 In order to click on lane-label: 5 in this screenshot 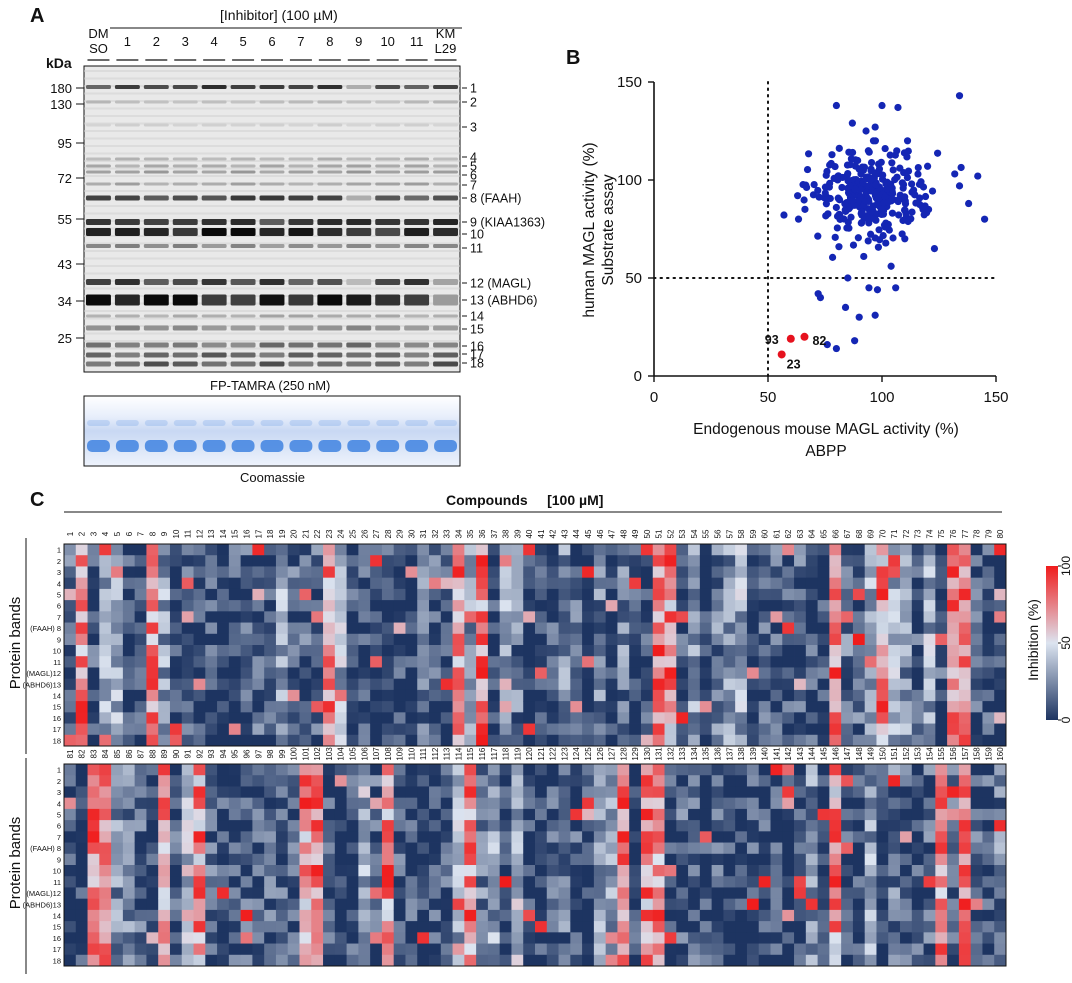, I will do `click(242, 41)`.